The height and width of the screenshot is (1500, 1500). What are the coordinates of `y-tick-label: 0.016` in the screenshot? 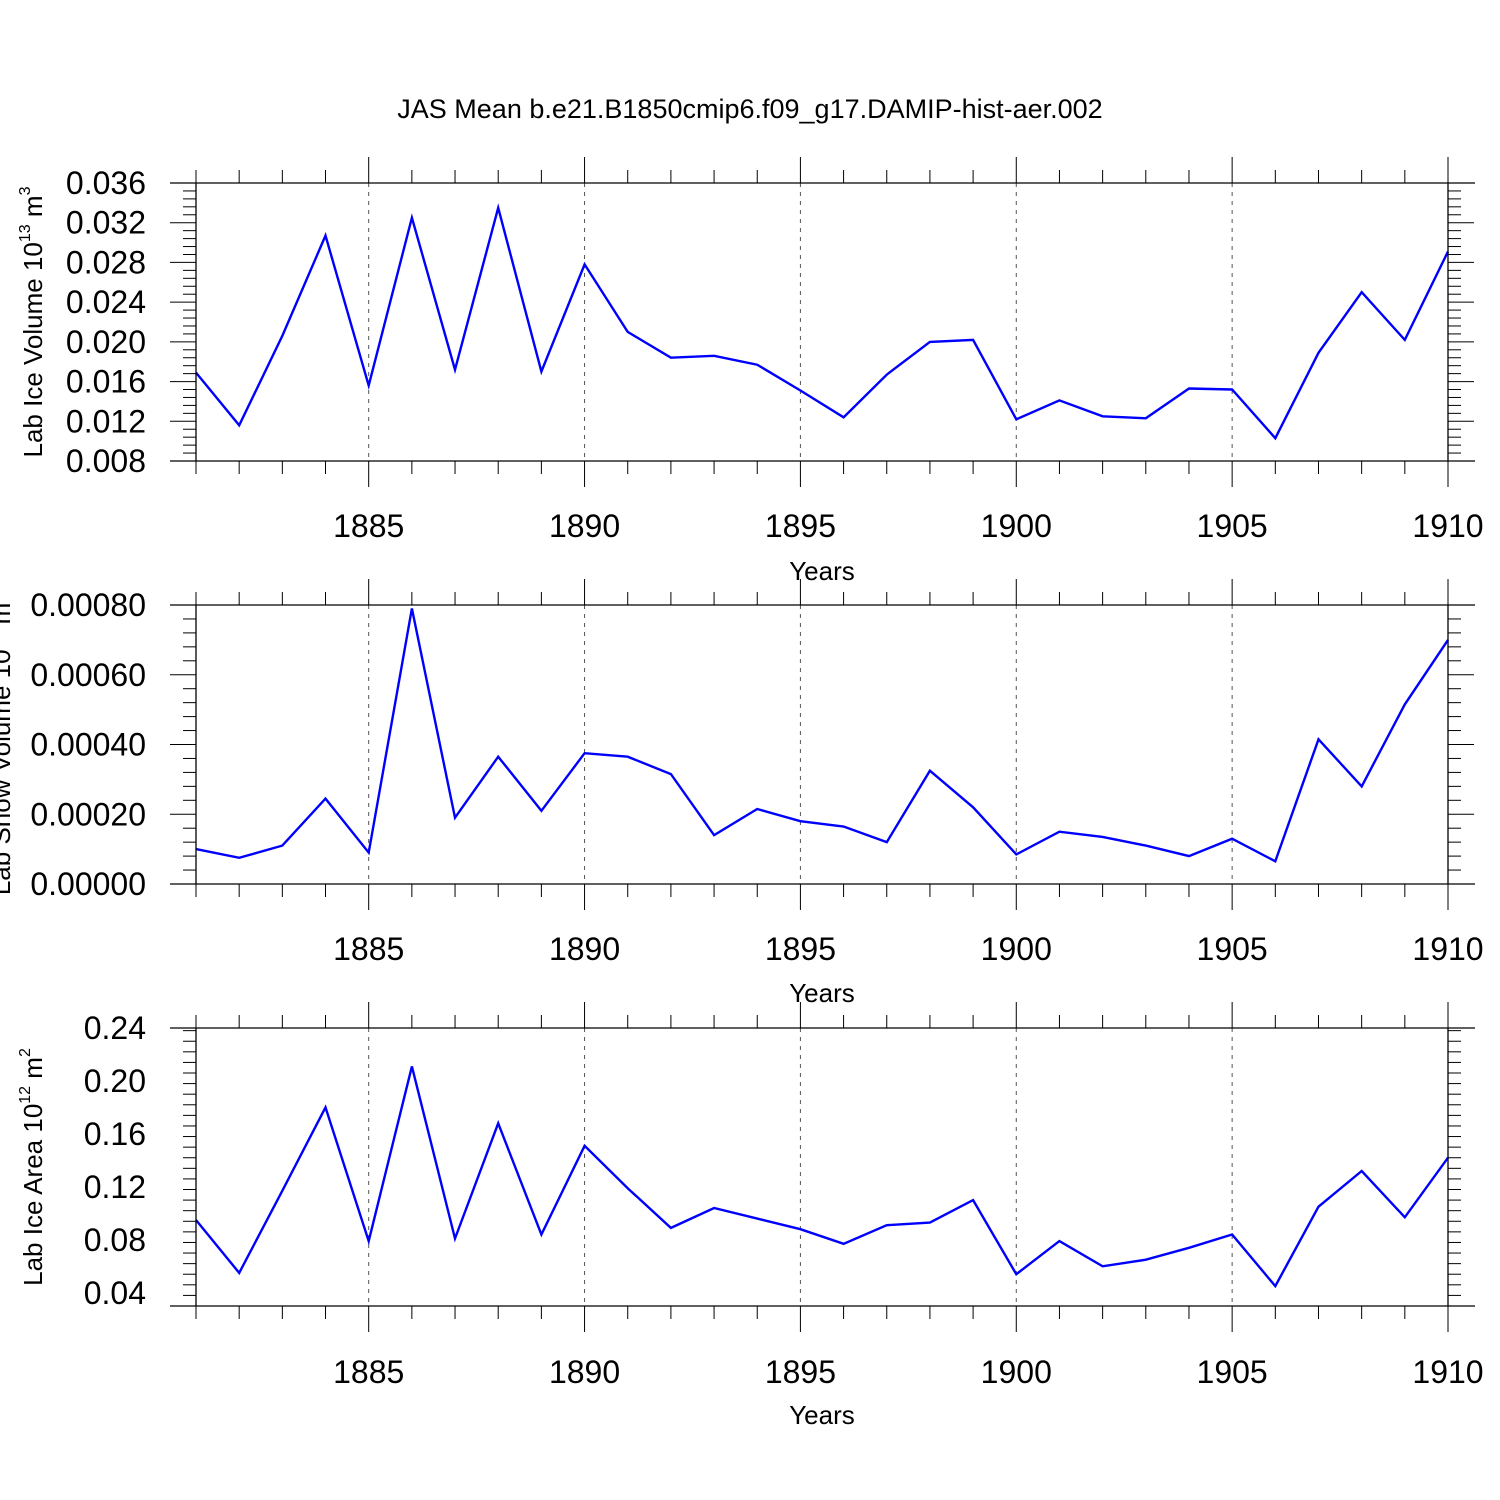 It's located at (106, 382).